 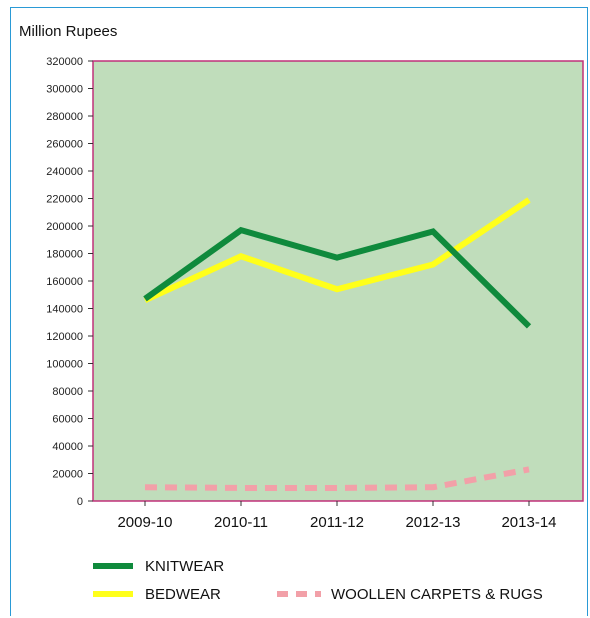 I want to click on y-tick-label: 200000, so click(x=64, y=227).